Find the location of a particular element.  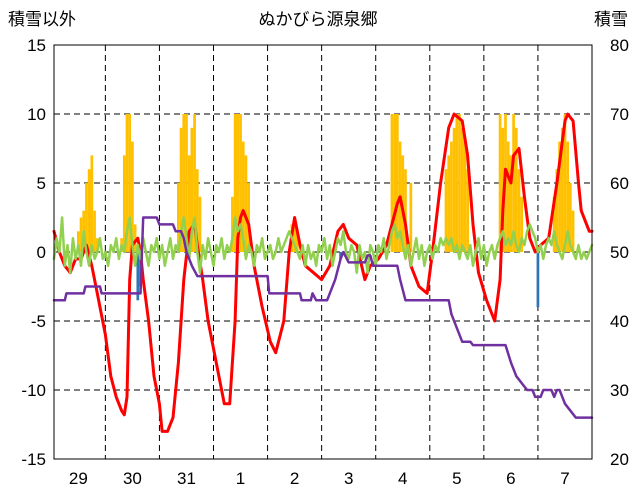

left-y-ticks: 15 10 5 0 -5 -10 -15 is located at coordinates (33, 252).